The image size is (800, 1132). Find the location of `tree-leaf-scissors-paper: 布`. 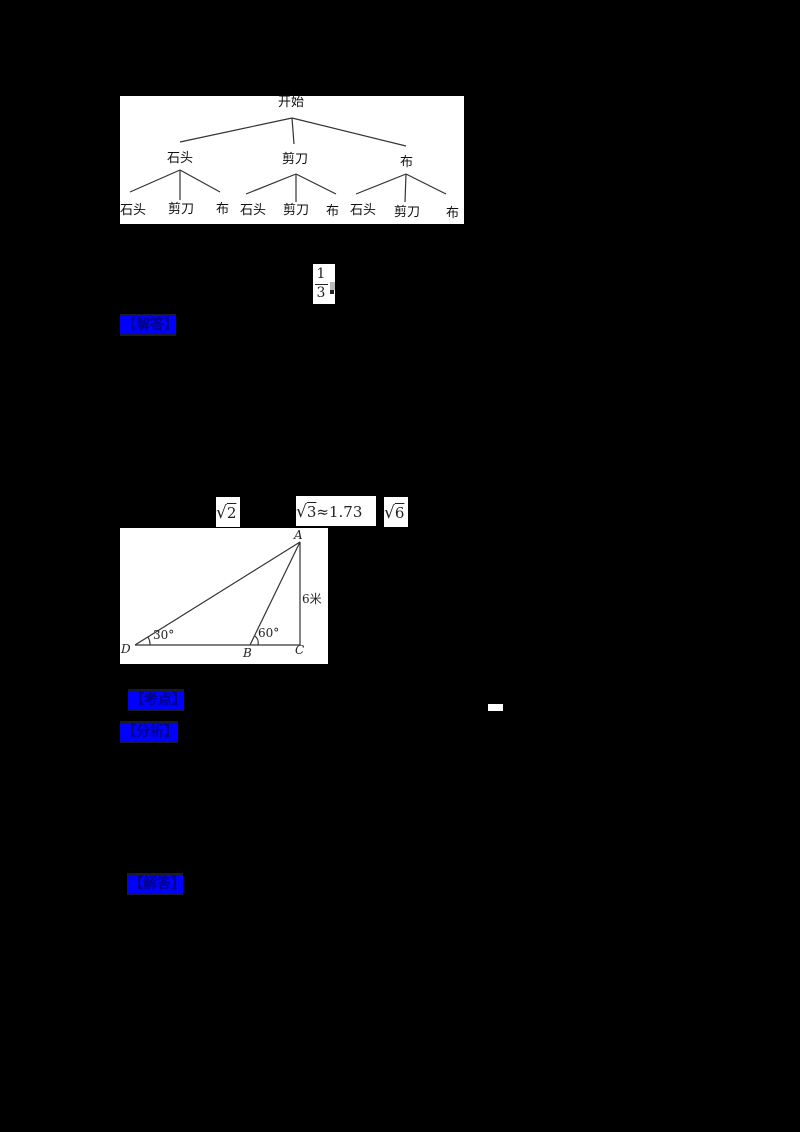

tree-leaf-scissors-paper: 布 is located at coordinates (333, 211).